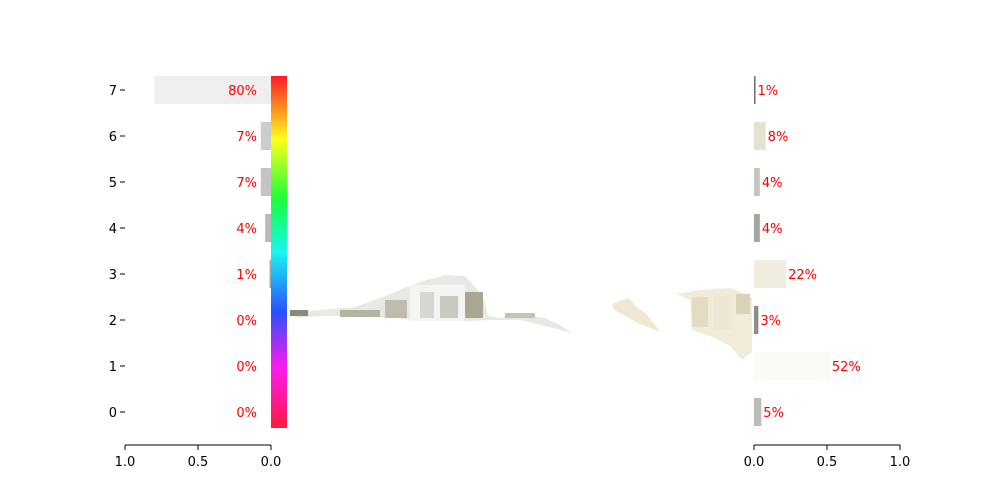 This screenshot has width=1000, height=500. I want to click on left-bar-label-5: 7%, so click(246, 183).